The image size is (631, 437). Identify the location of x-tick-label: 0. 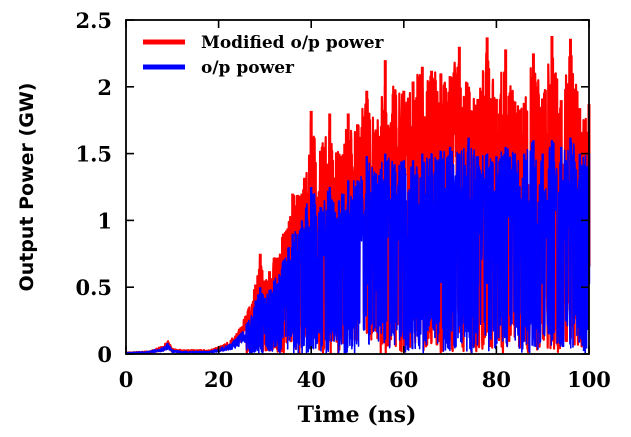
(126, 379).